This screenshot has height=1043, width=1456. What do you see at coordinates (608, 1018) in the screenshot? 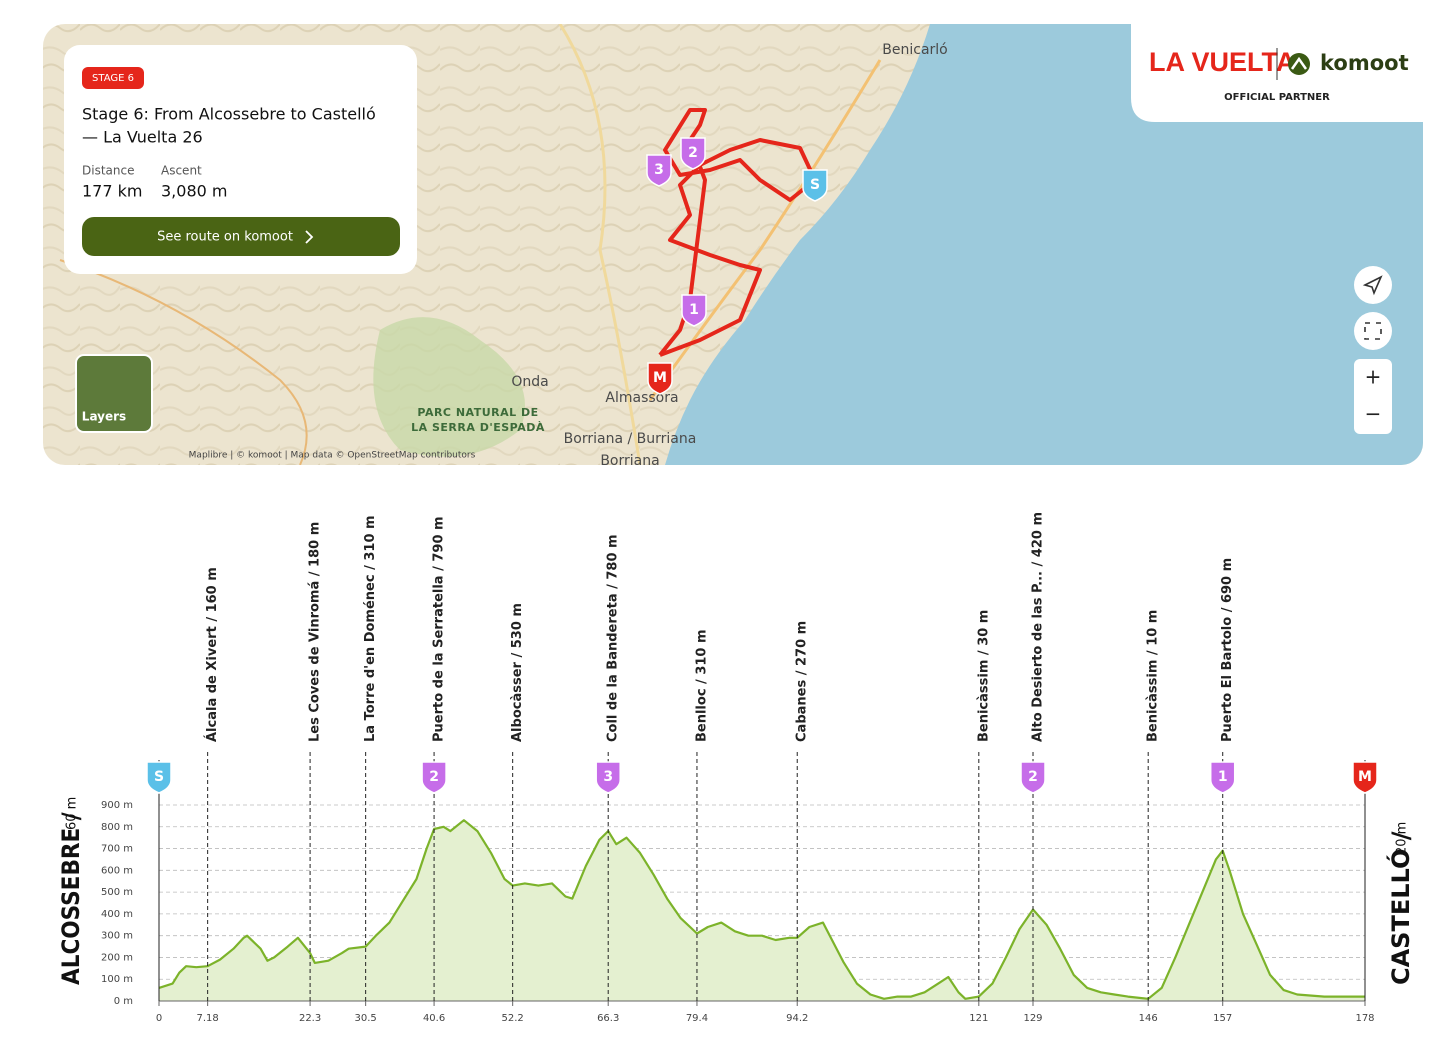
I see `x-tick-label: 66.3` at bounding box center [608, 1018].